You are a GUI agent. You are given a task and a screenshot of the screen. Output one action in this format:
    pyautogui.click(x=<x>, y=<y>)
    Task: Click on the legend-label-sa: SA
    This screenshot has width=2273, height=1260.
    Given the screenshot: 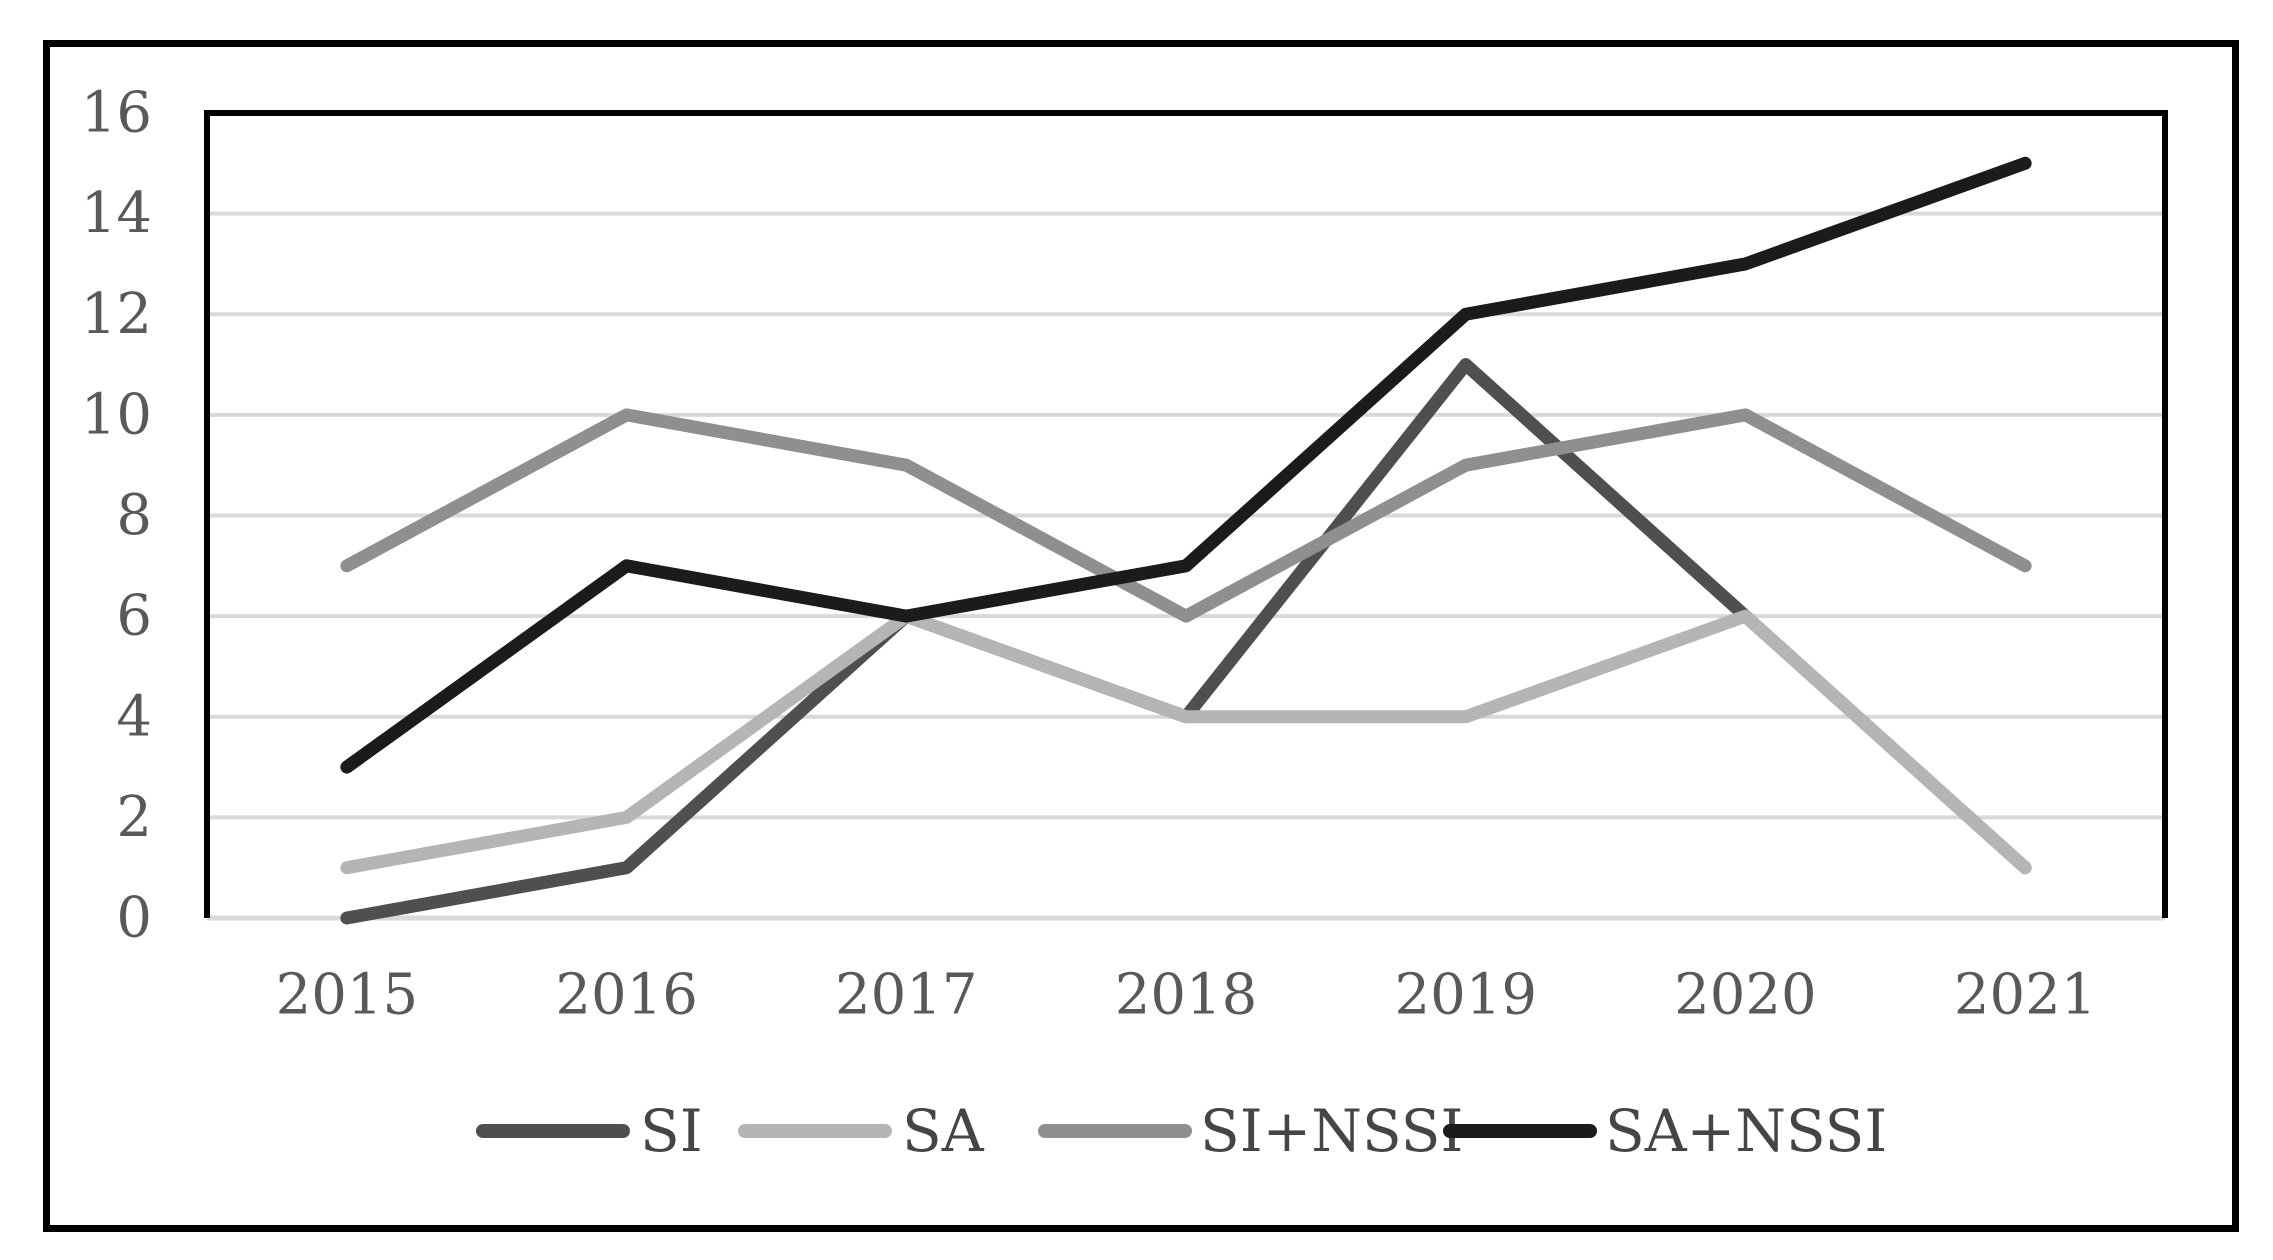 What is the action you would take?
    pyautogui.click(x=943, y=1131)
    